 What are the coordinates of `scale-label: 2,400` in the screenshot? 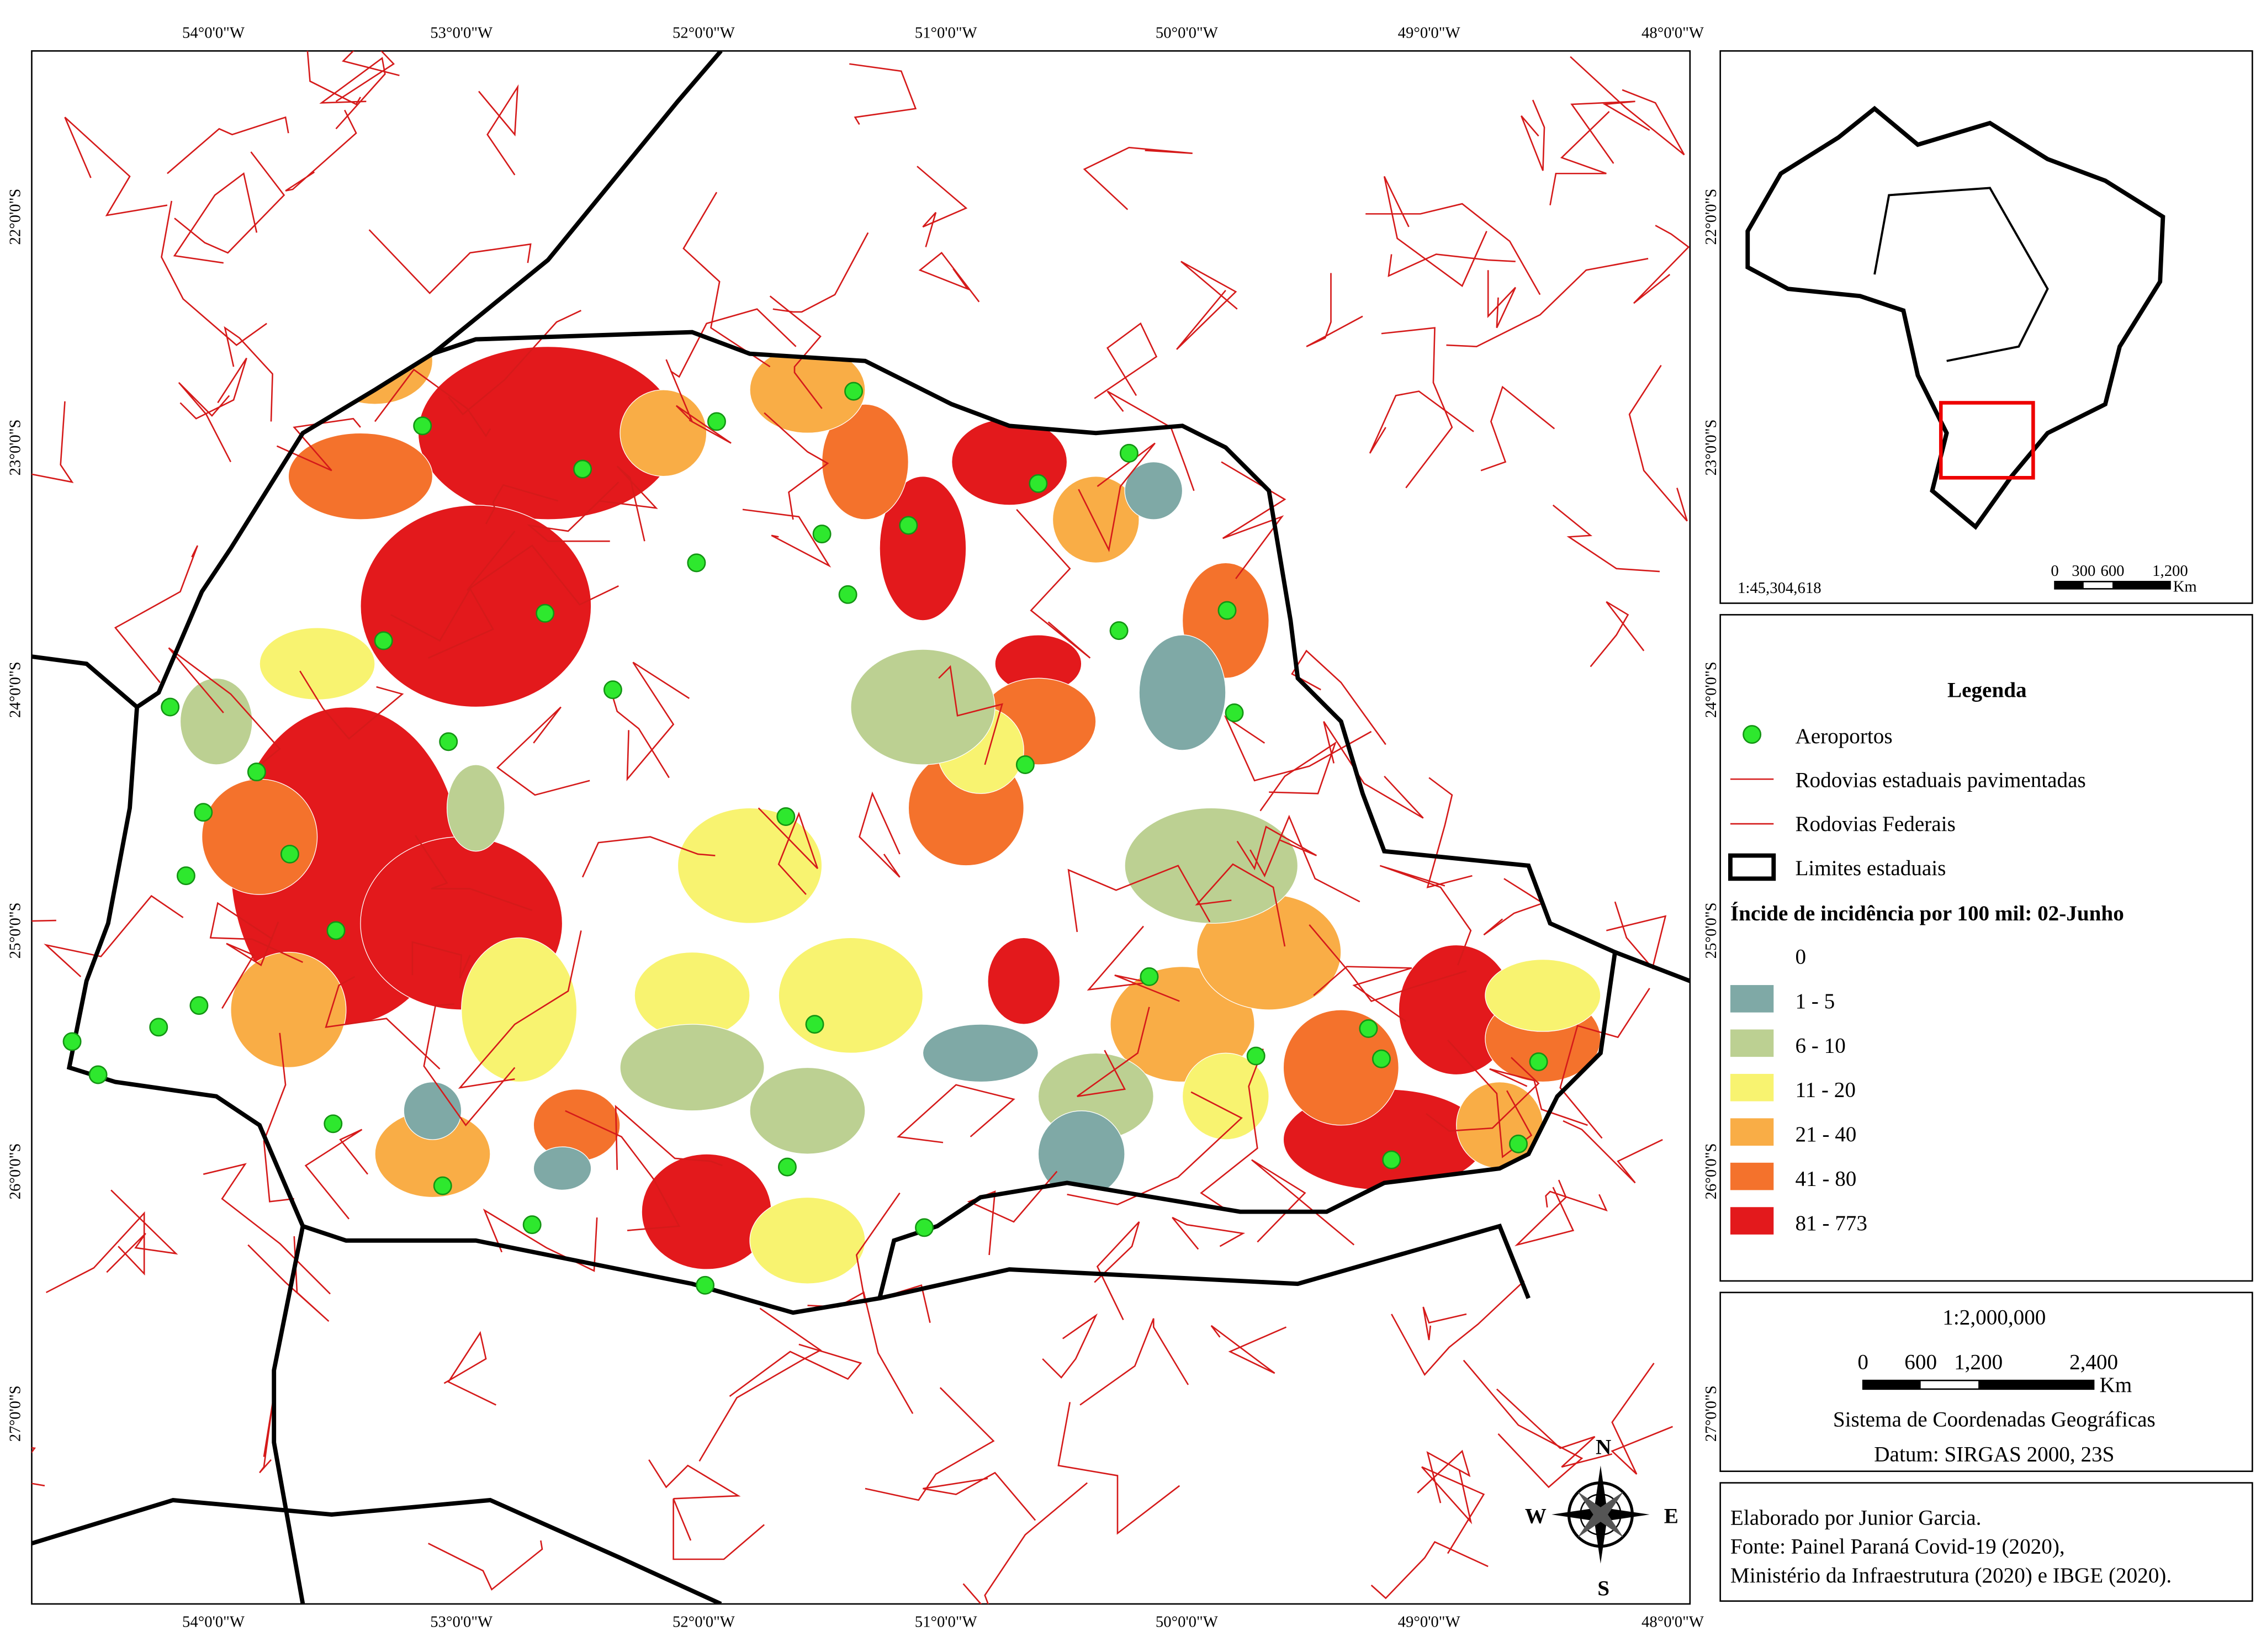 It's located at (2094, 1362).